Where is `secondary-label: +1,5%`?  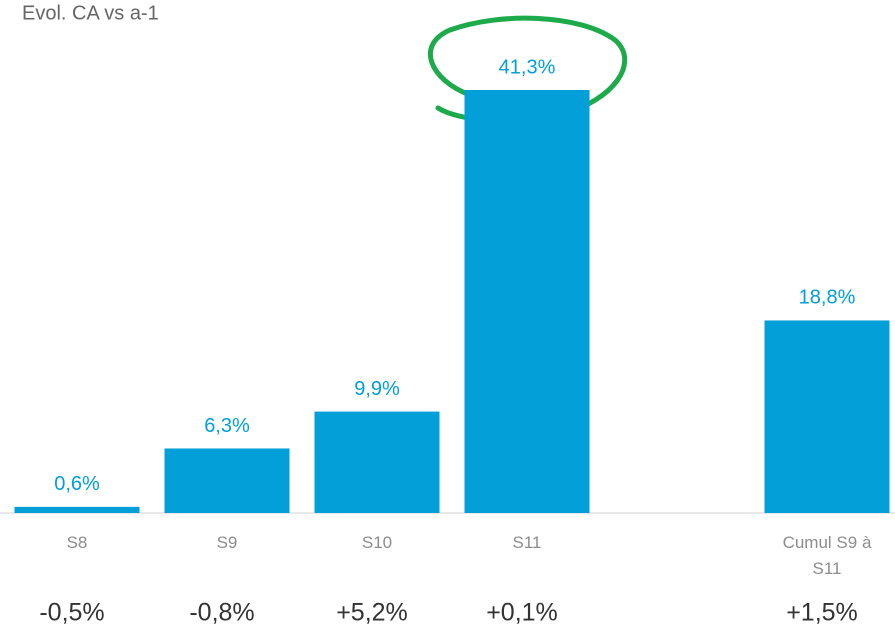 secondary-label: +1,5% is located at coordinates (822, 613).